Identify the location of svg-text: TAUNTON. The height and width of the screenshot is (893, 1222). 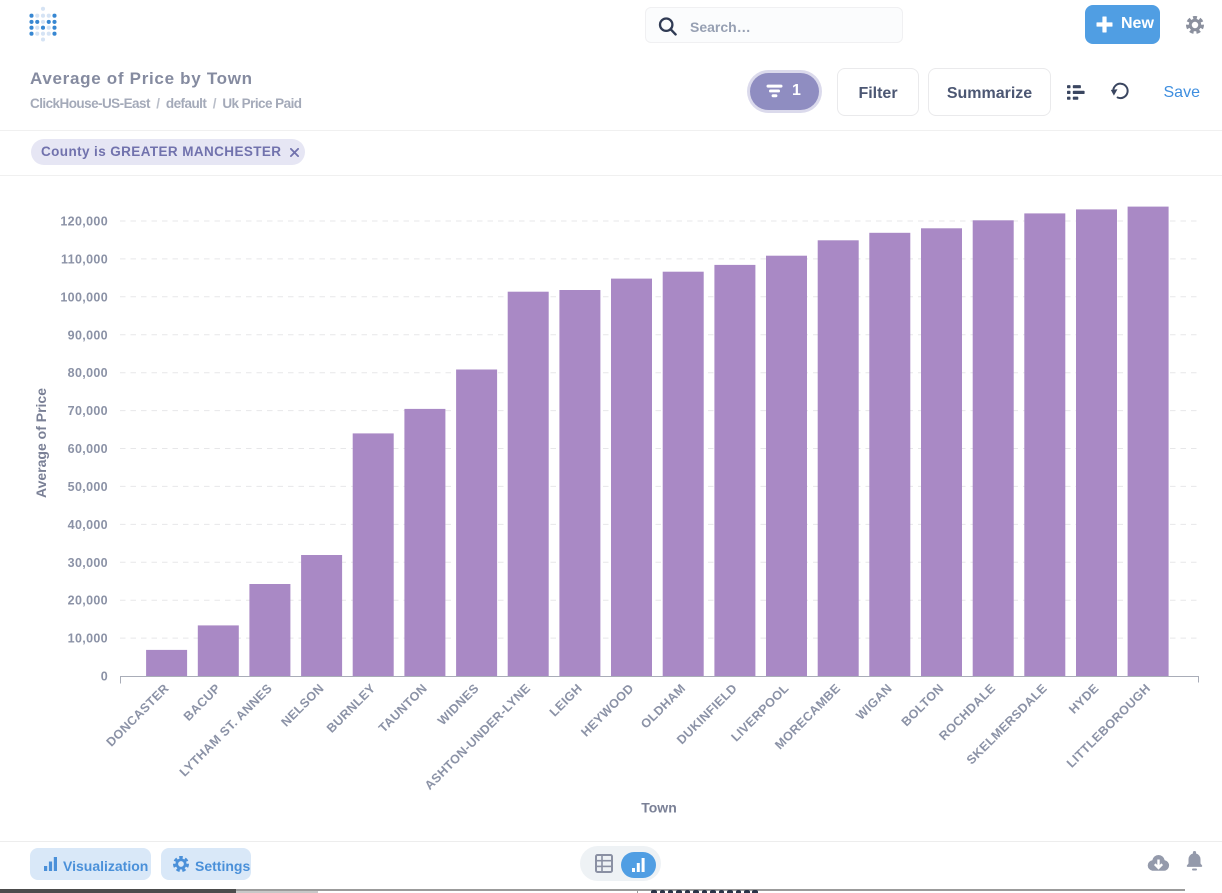
(403, 708).